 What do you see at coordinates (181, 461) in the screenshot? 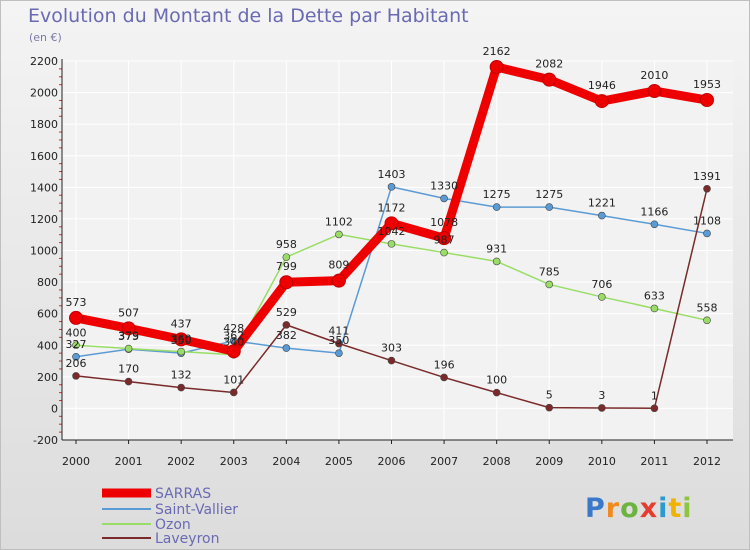
I see `x-tick-label: 2002` at bounding box center [181, 461].